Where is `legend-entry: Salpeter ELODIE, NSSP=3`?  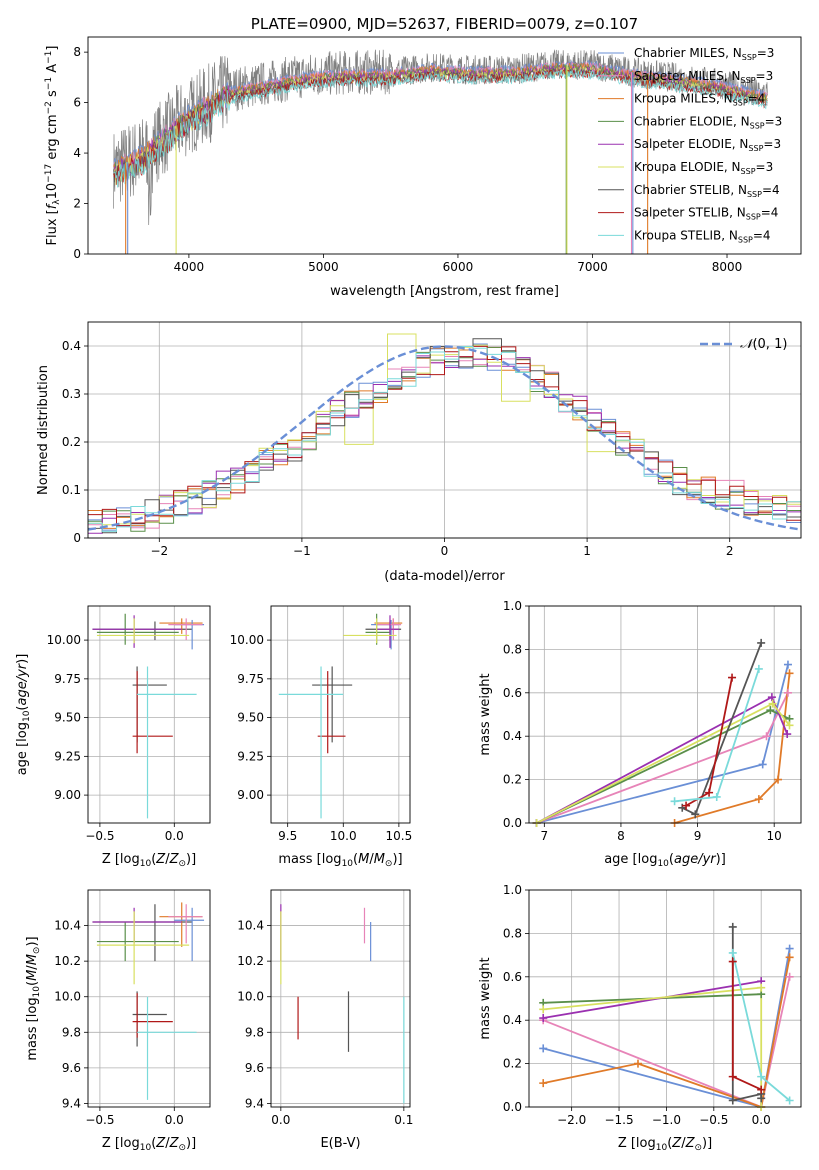
legend-entry: Salpeter ELODIE, NSSP=3 is located at coordinates (707, 145).